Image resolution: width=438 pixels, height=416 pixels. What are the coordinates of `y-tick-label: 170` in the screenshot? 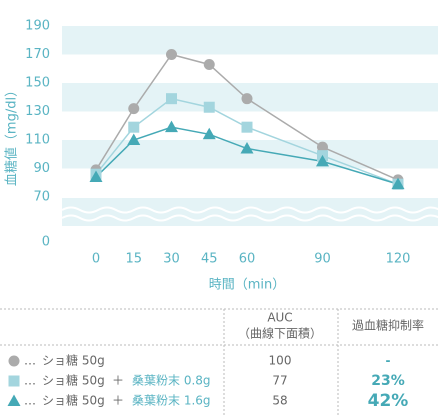 It's located at (37, 54).